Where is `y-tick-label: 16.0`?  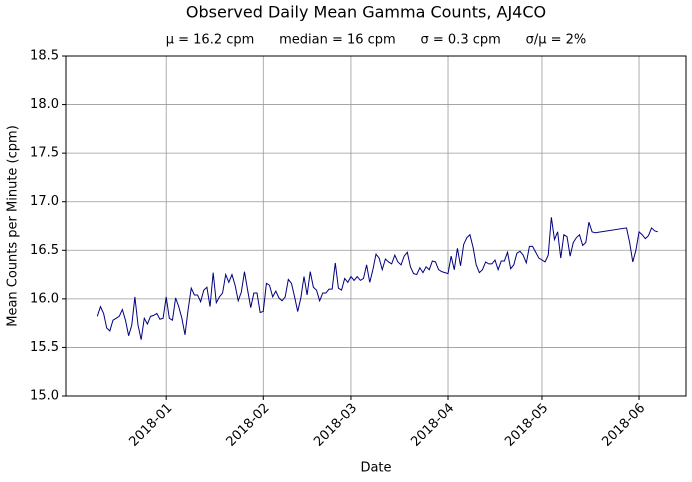
y-tick-label: 16.0 is located at coordinates (44, 298).